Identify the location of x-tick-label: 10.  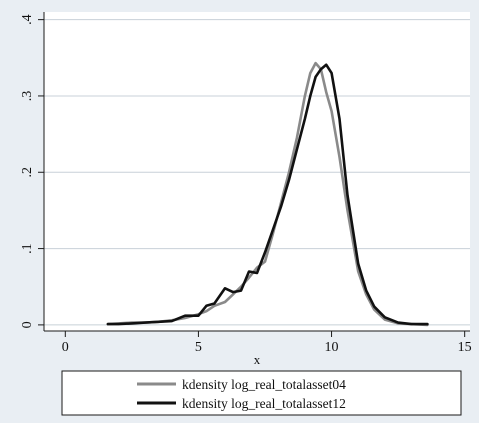
(332, 347).